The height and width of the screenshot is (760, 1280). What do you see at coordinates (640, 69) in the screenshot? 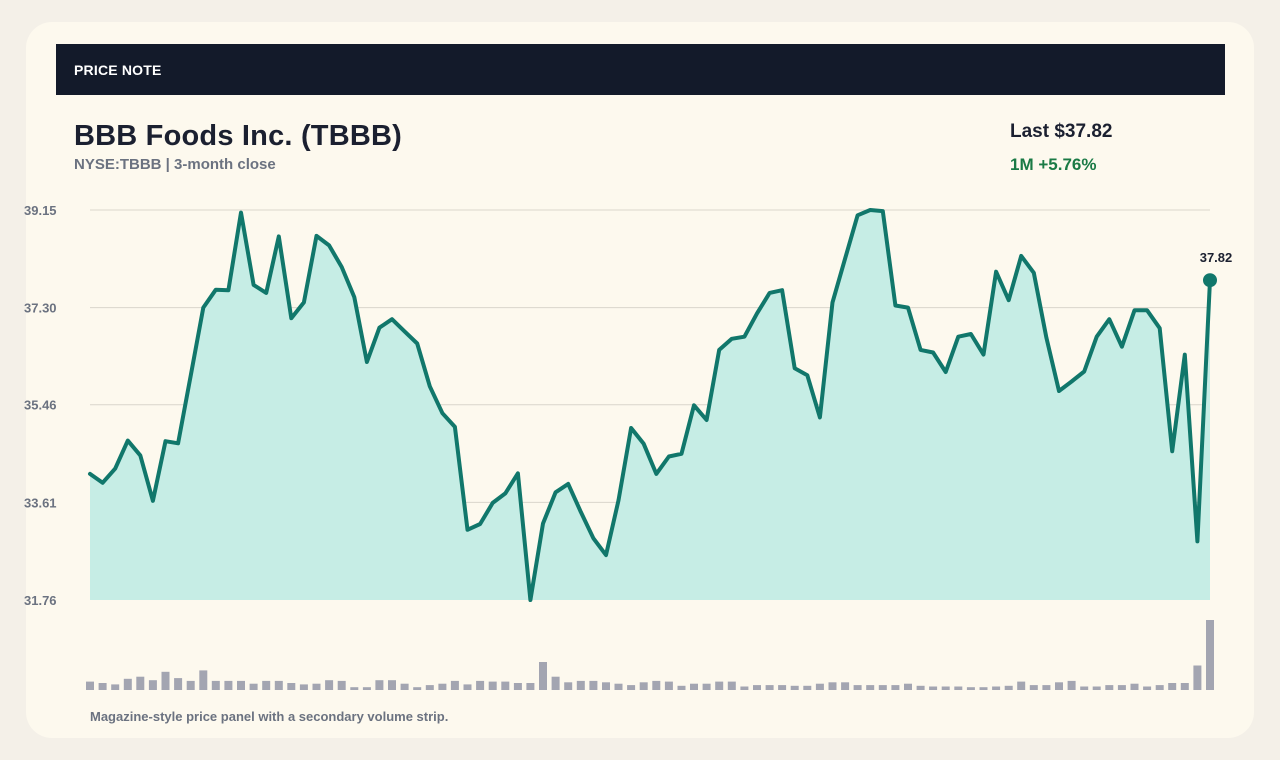
I see `price-note-banner: PRICE NOTE` at bounding box center [640, 69].